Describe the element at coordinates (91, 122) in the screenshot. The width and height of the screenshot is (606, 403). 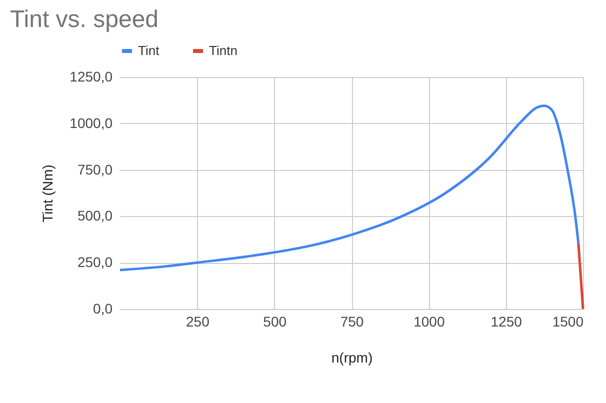
I see `y-tick-label: 1000,0` at that location.